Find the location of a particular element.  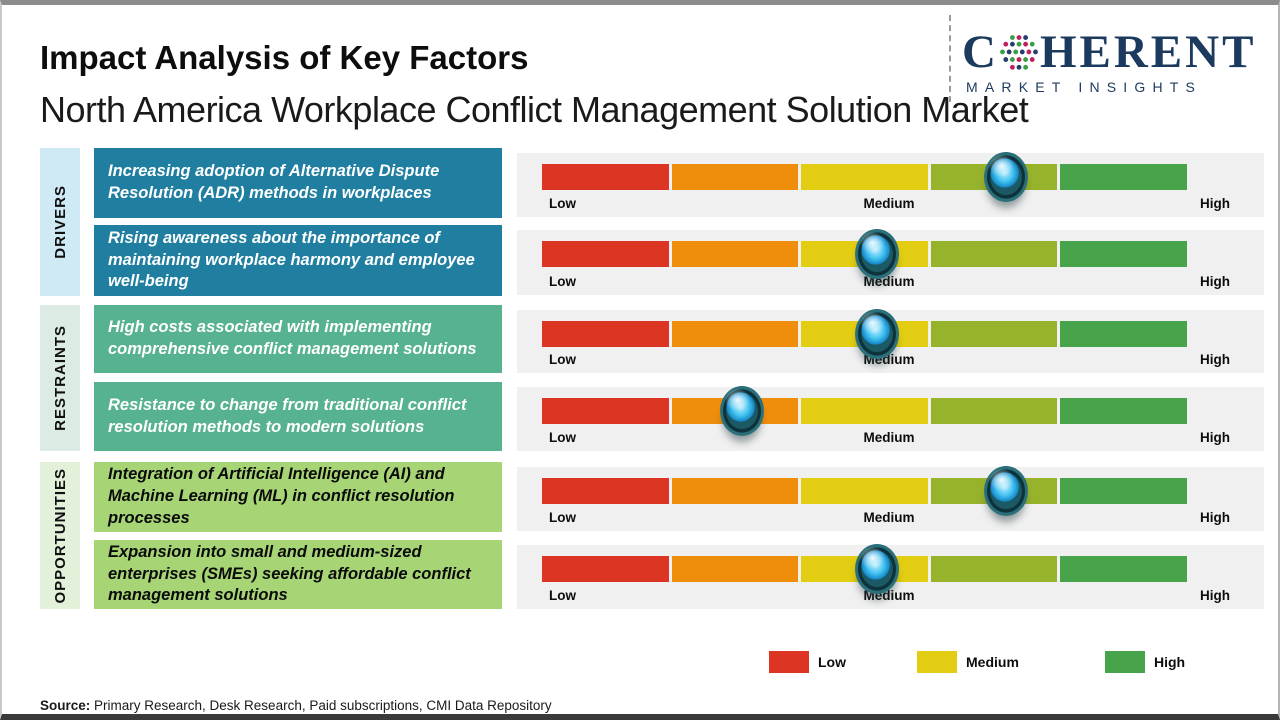

dashed-divider is located at coordinates (950, 58).